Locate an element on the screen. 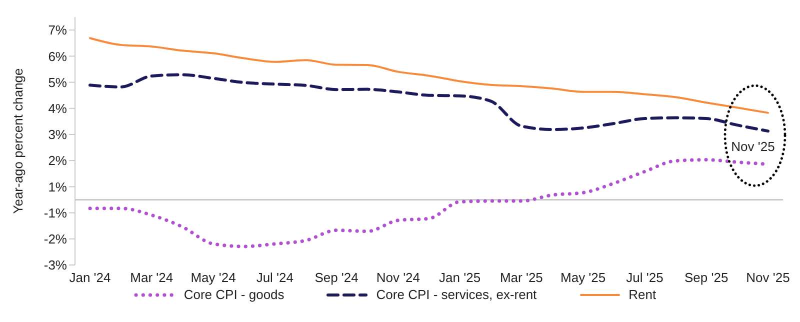  x-tick-label: Jan '24 is located at coordinates (90, 278).